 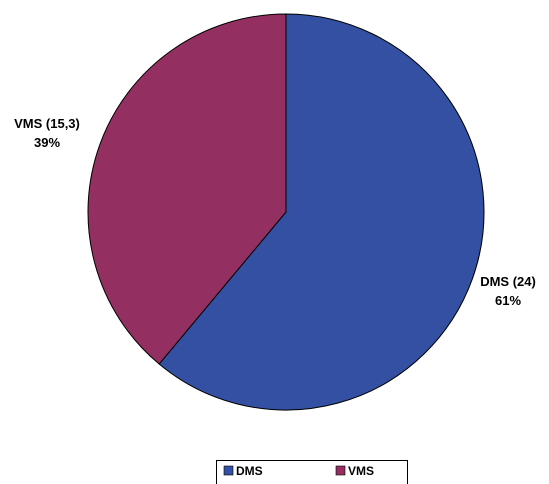 I want to click on slice-label-dms-name: DMS (24), so click(x=508, y=281).